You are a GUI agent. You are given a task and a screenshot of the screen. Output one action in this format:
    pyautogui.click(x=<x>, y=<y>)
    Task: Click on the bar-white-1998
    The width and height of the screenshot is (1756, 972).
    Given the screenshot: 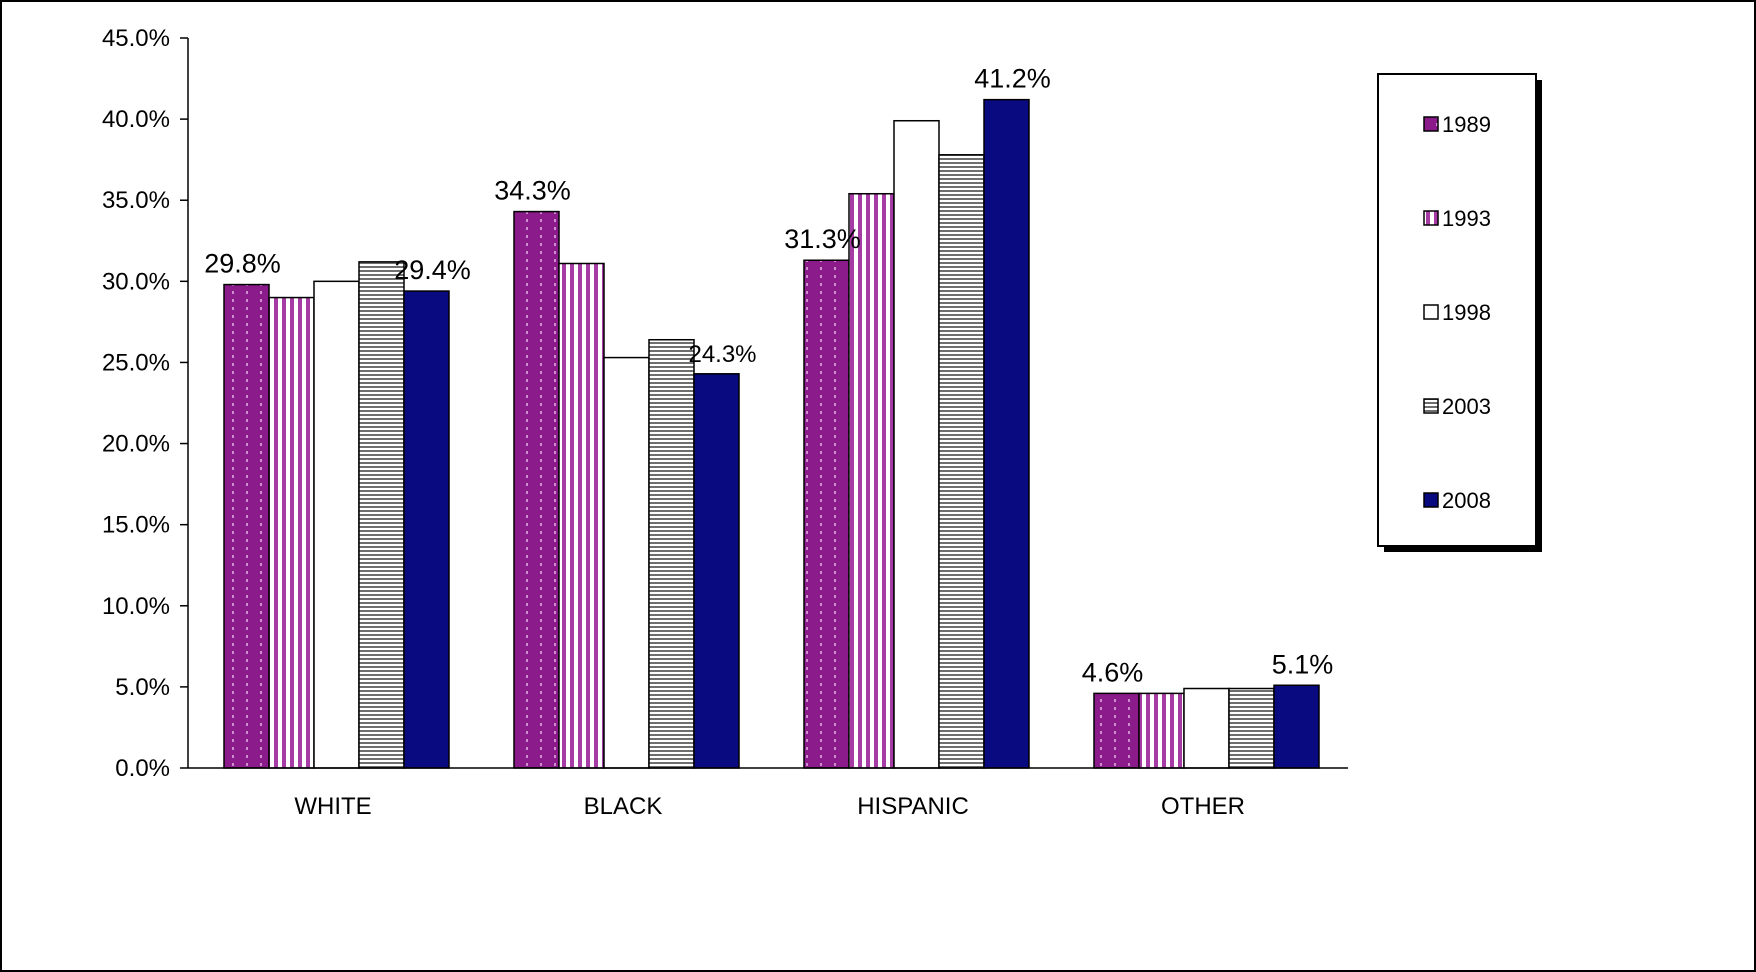 What is the action you would take?
    pyautogui.click(x=336, y=524)
    